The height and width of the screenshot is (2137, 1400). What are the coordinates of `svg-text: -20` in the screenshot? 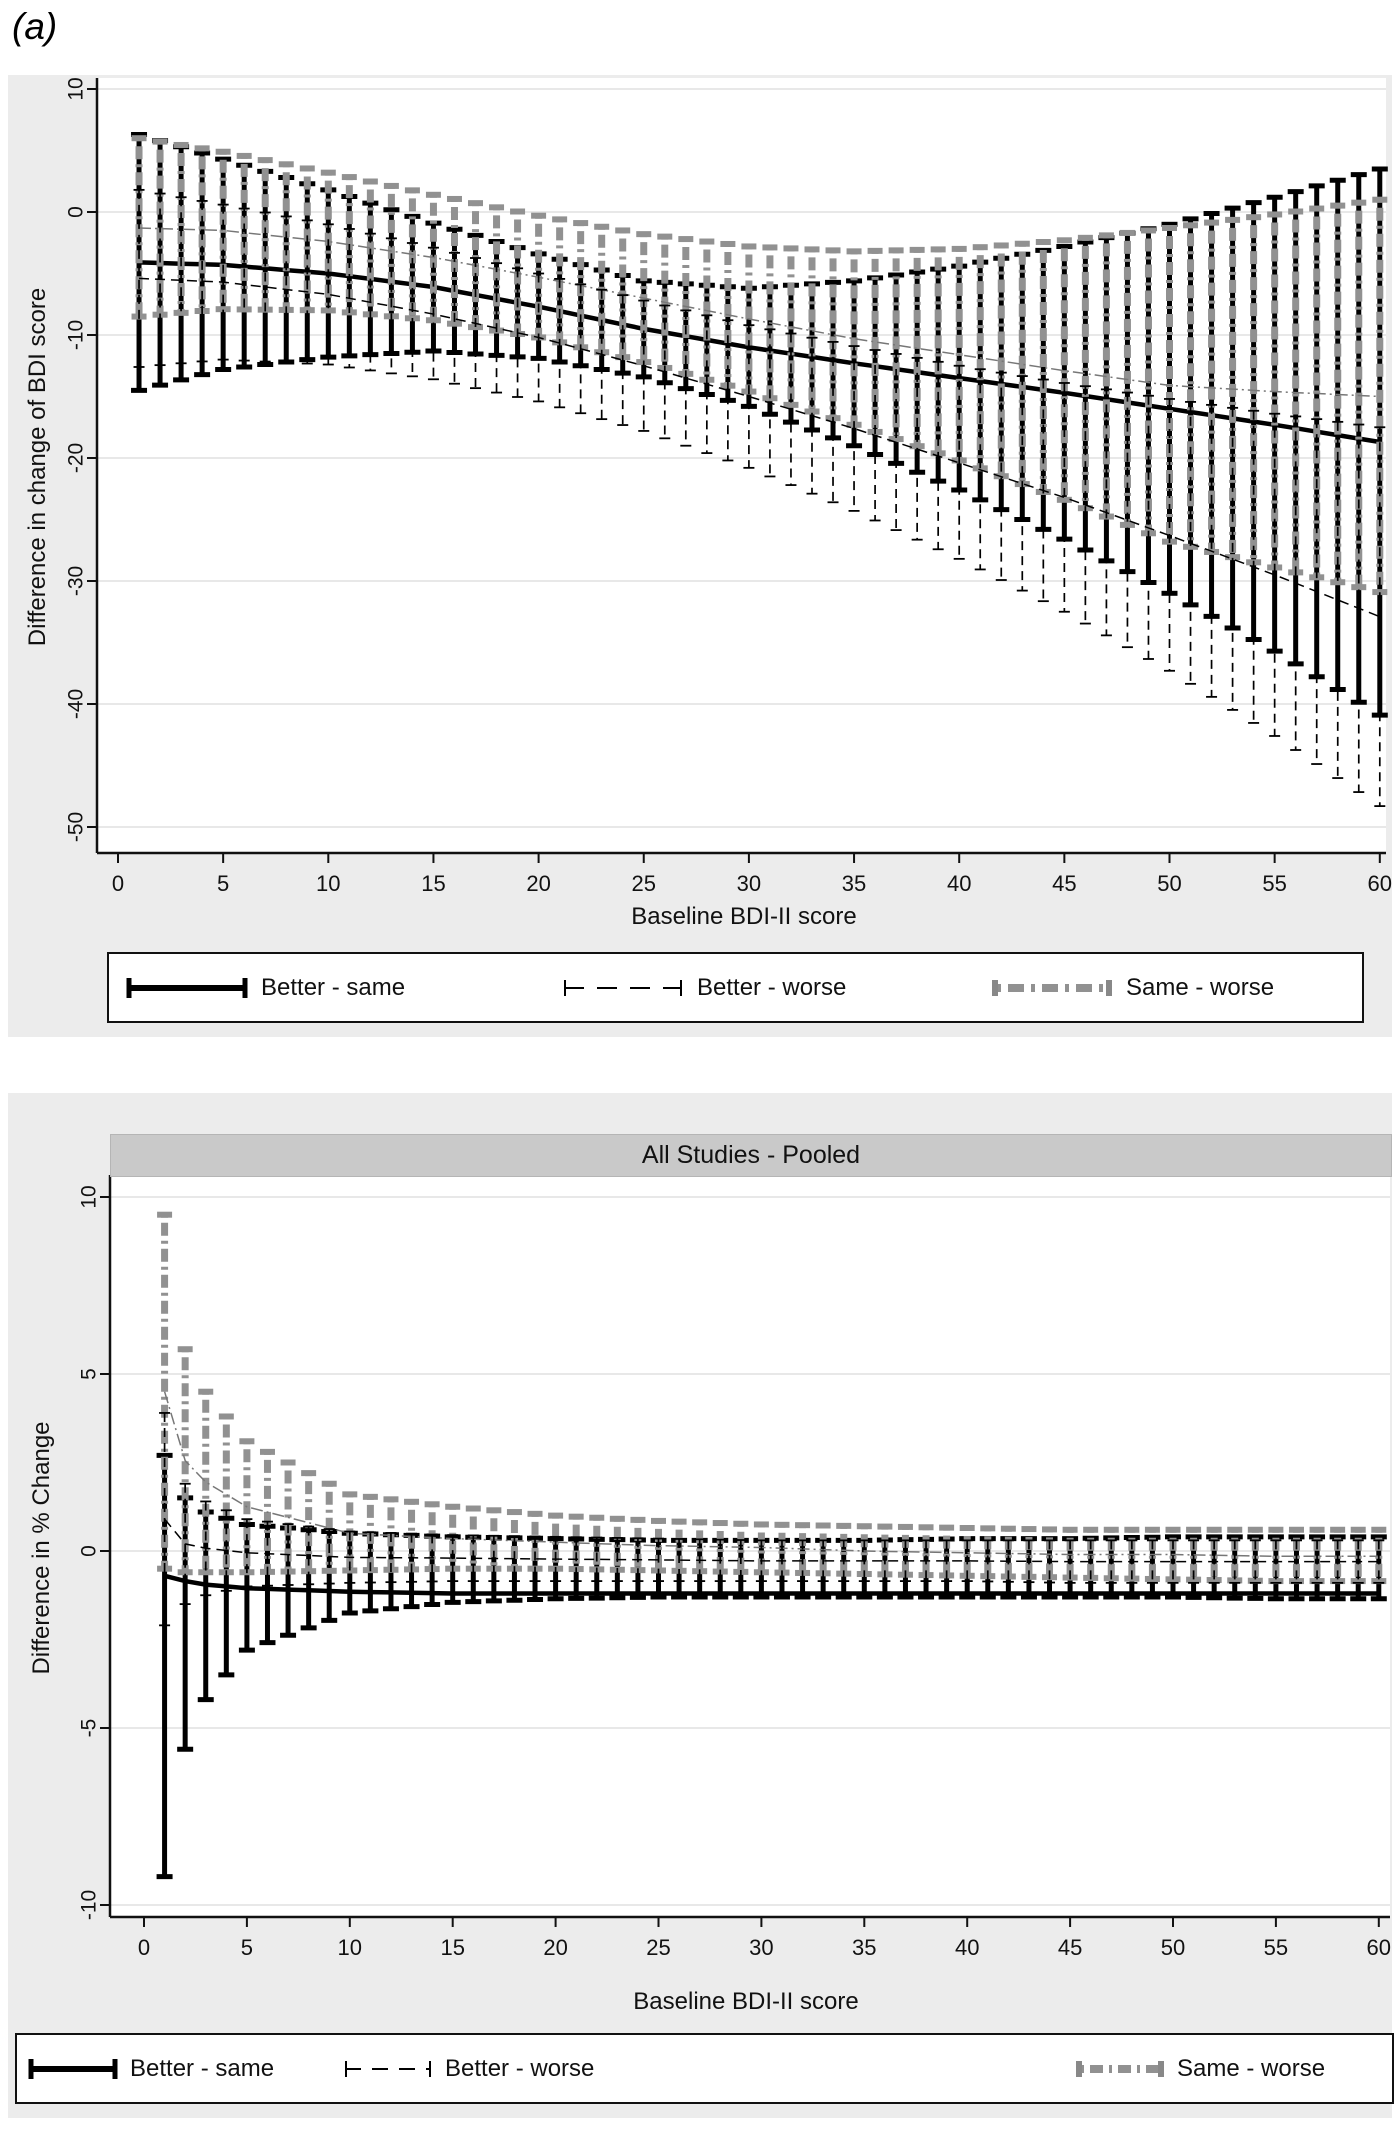 It's located at (76, 458).